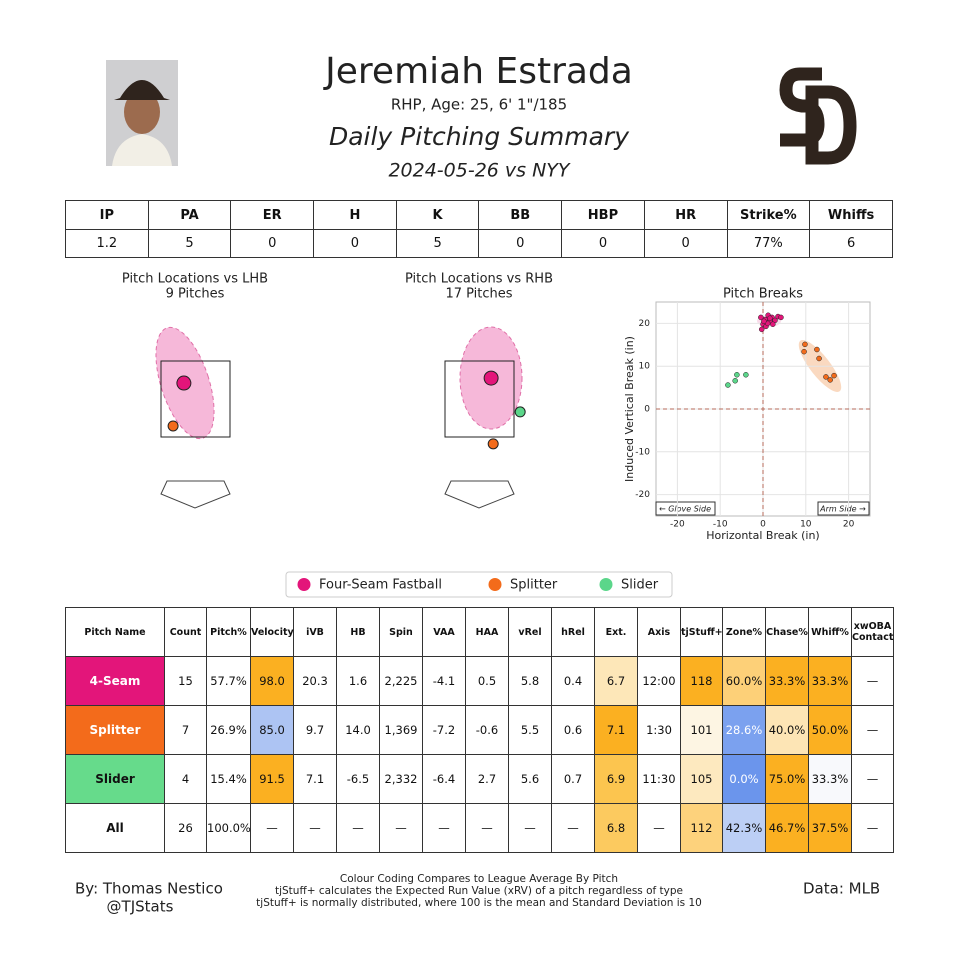 The height and width of the screenshot is (959, 959). Describe the element at coordinates (640, 585) in the screenshot. I see `legend-label: Slider` at that location.